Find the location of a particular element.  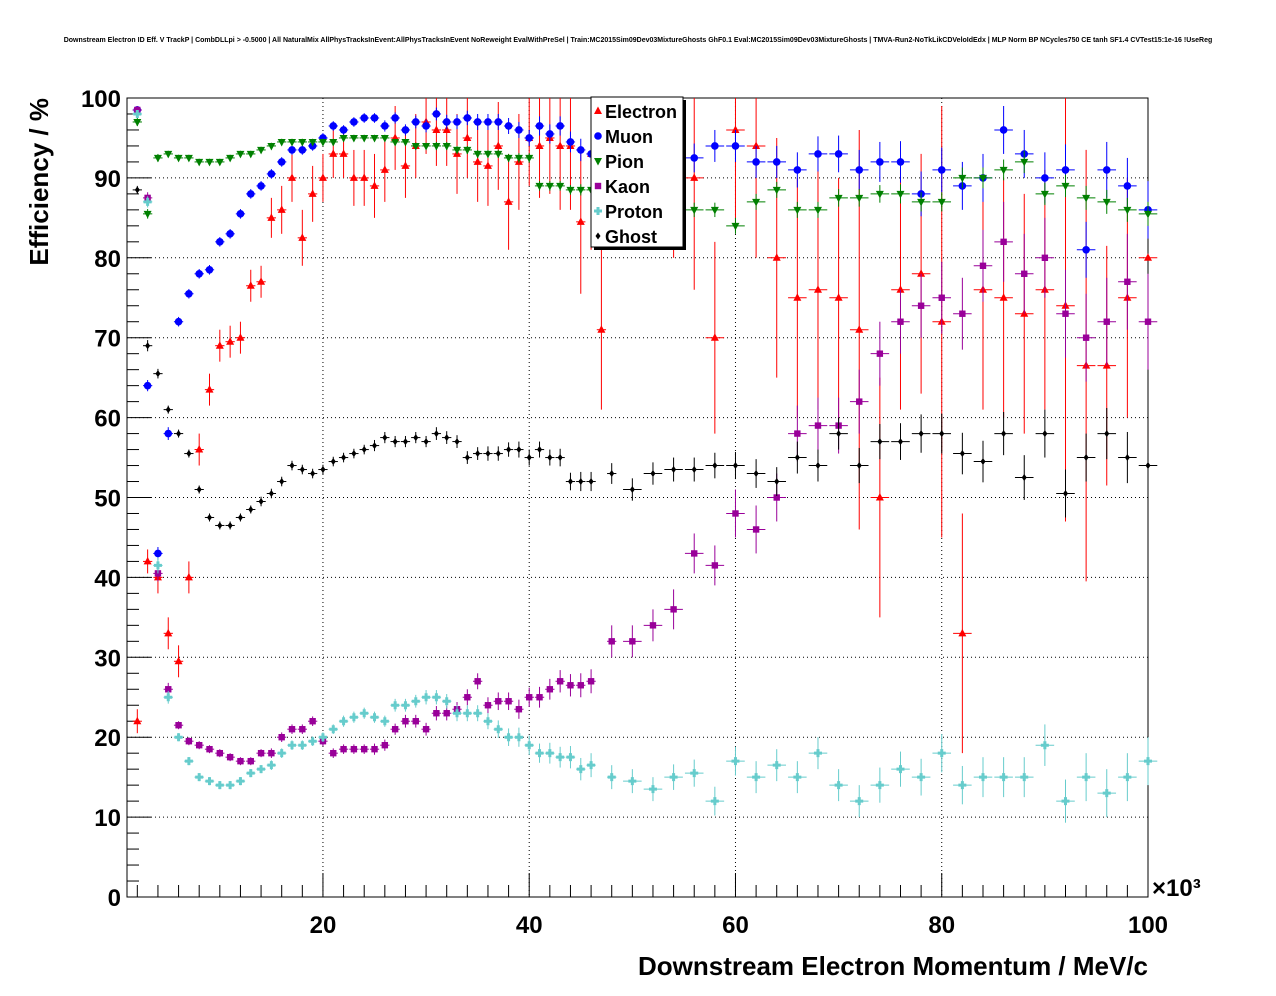

legend-label-ghost: Ghost is located at coordinates (631, 237).